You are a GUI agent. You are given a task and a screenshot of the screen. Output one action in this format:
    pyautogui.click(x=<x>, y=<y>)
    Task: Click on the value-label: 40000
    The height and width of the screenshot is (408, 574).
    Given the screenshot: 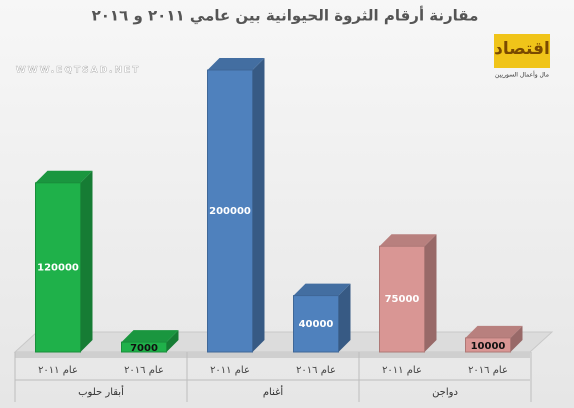 What is the action you would take?
    pyautogui.click(x=316, y=324)
    